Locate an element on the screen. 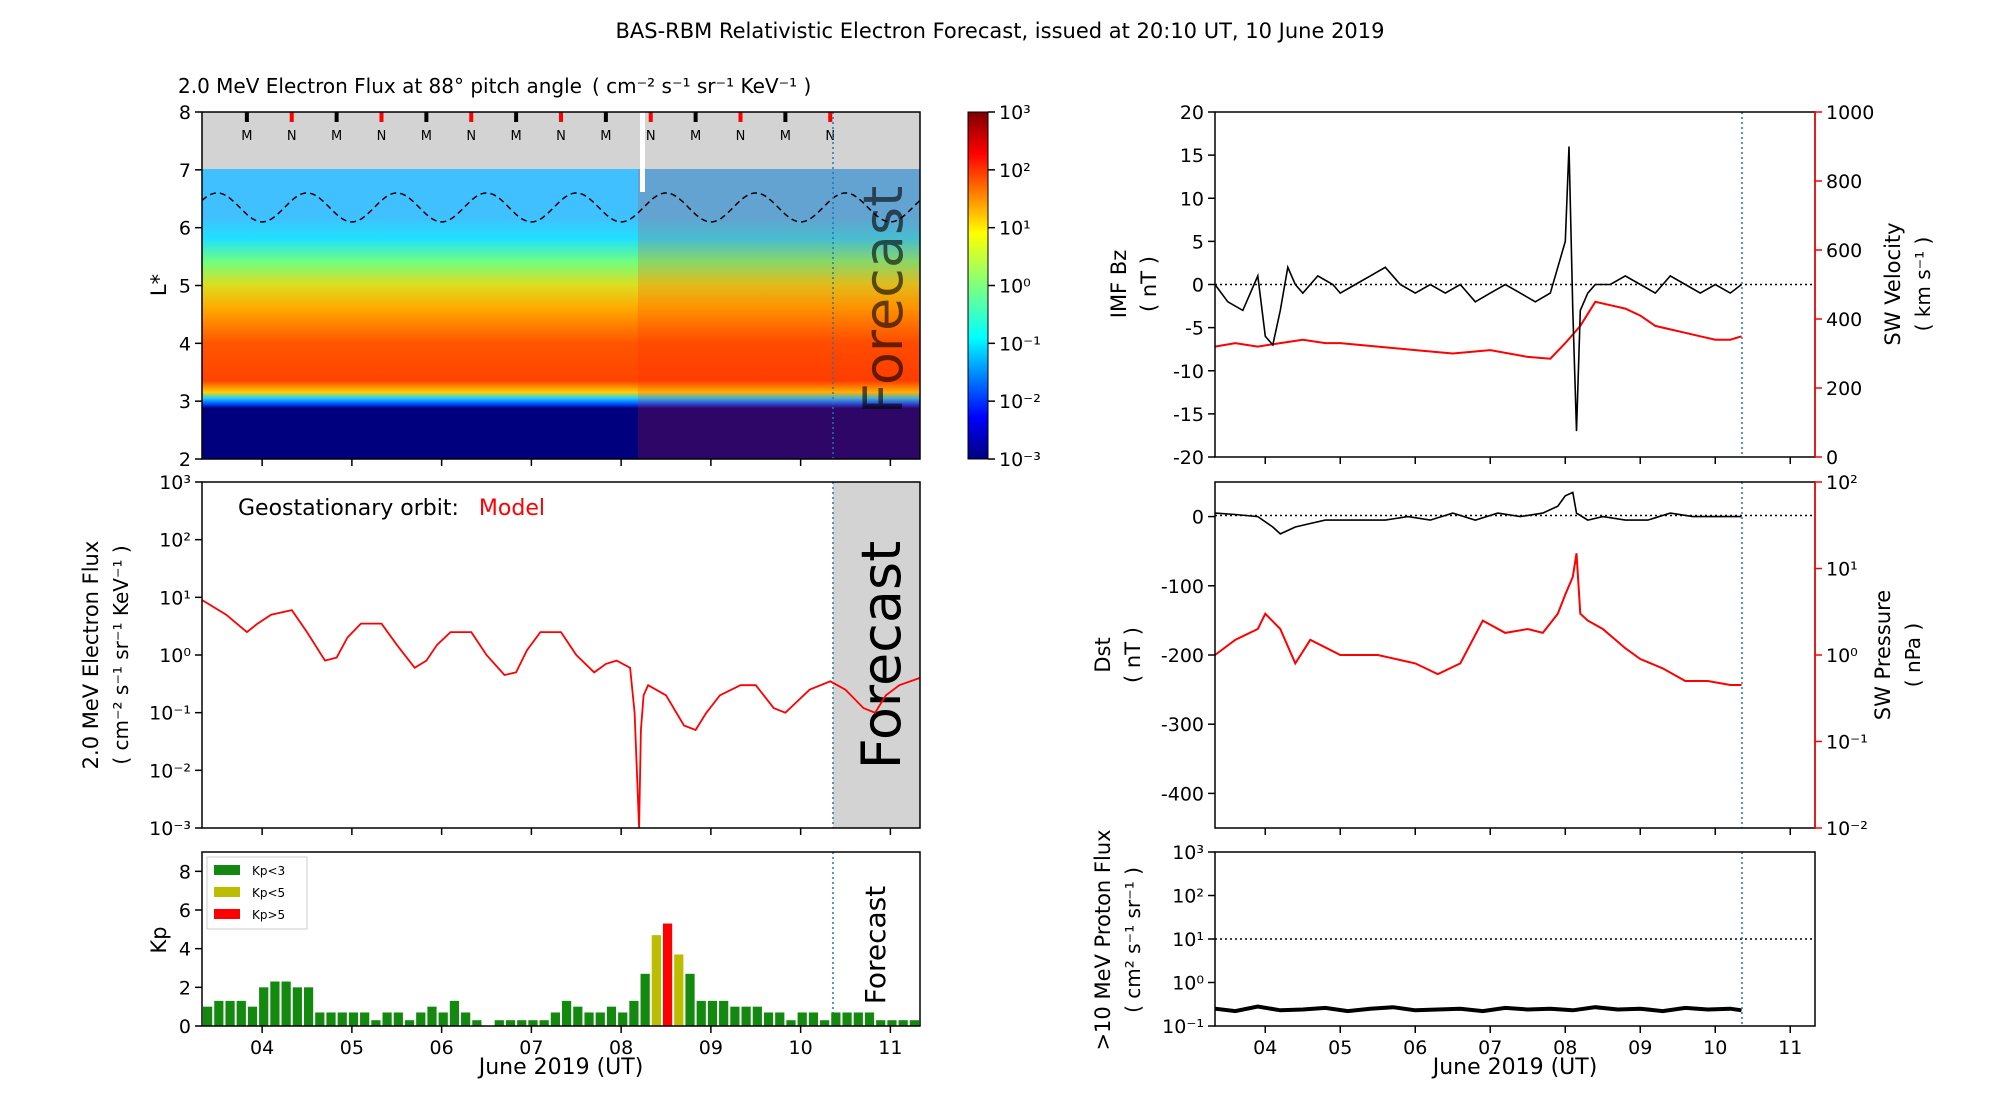 Image resolution: width=2000 pixels, height=1100 pixels. colorbar is located at coordinates (978, 285).